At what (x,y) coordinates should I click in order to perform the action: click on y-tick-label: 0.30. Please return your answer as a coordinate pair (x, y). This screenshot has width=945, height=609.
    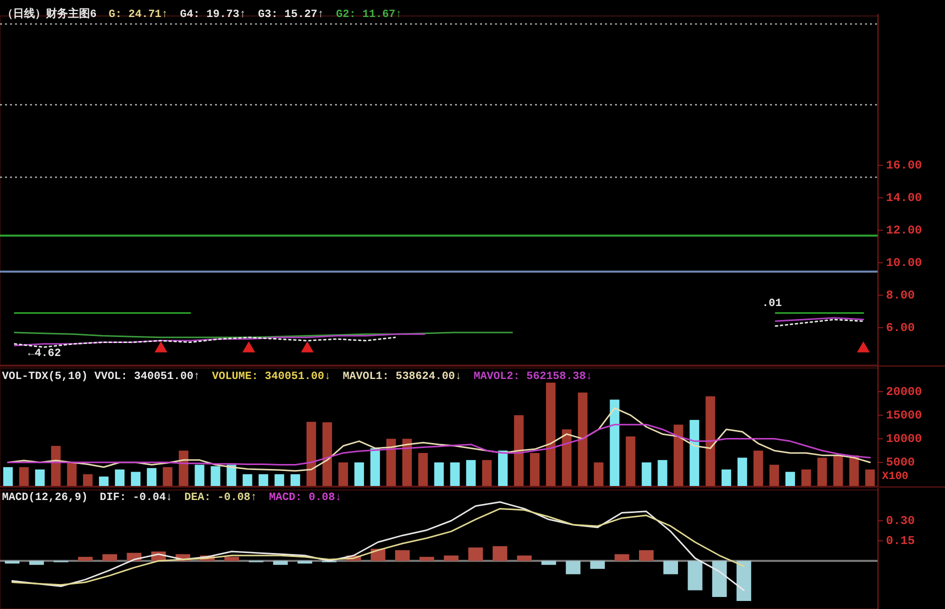
    Looking at the image, I should click on (900, 521).